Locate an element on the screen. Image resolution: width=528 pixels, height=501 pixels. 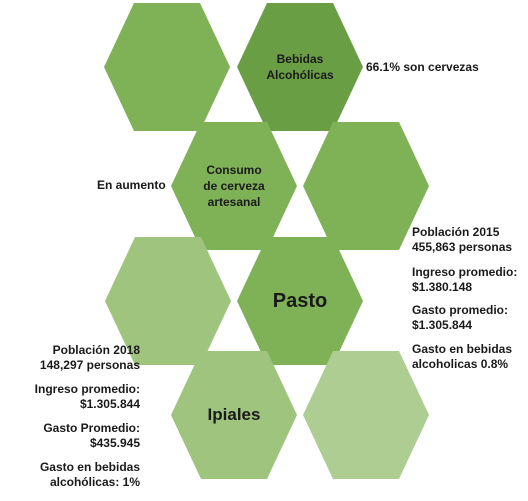
ipiales-ingreso-text: Ingreso promedio: $1.305.844 is located at coordinates (87, 397).